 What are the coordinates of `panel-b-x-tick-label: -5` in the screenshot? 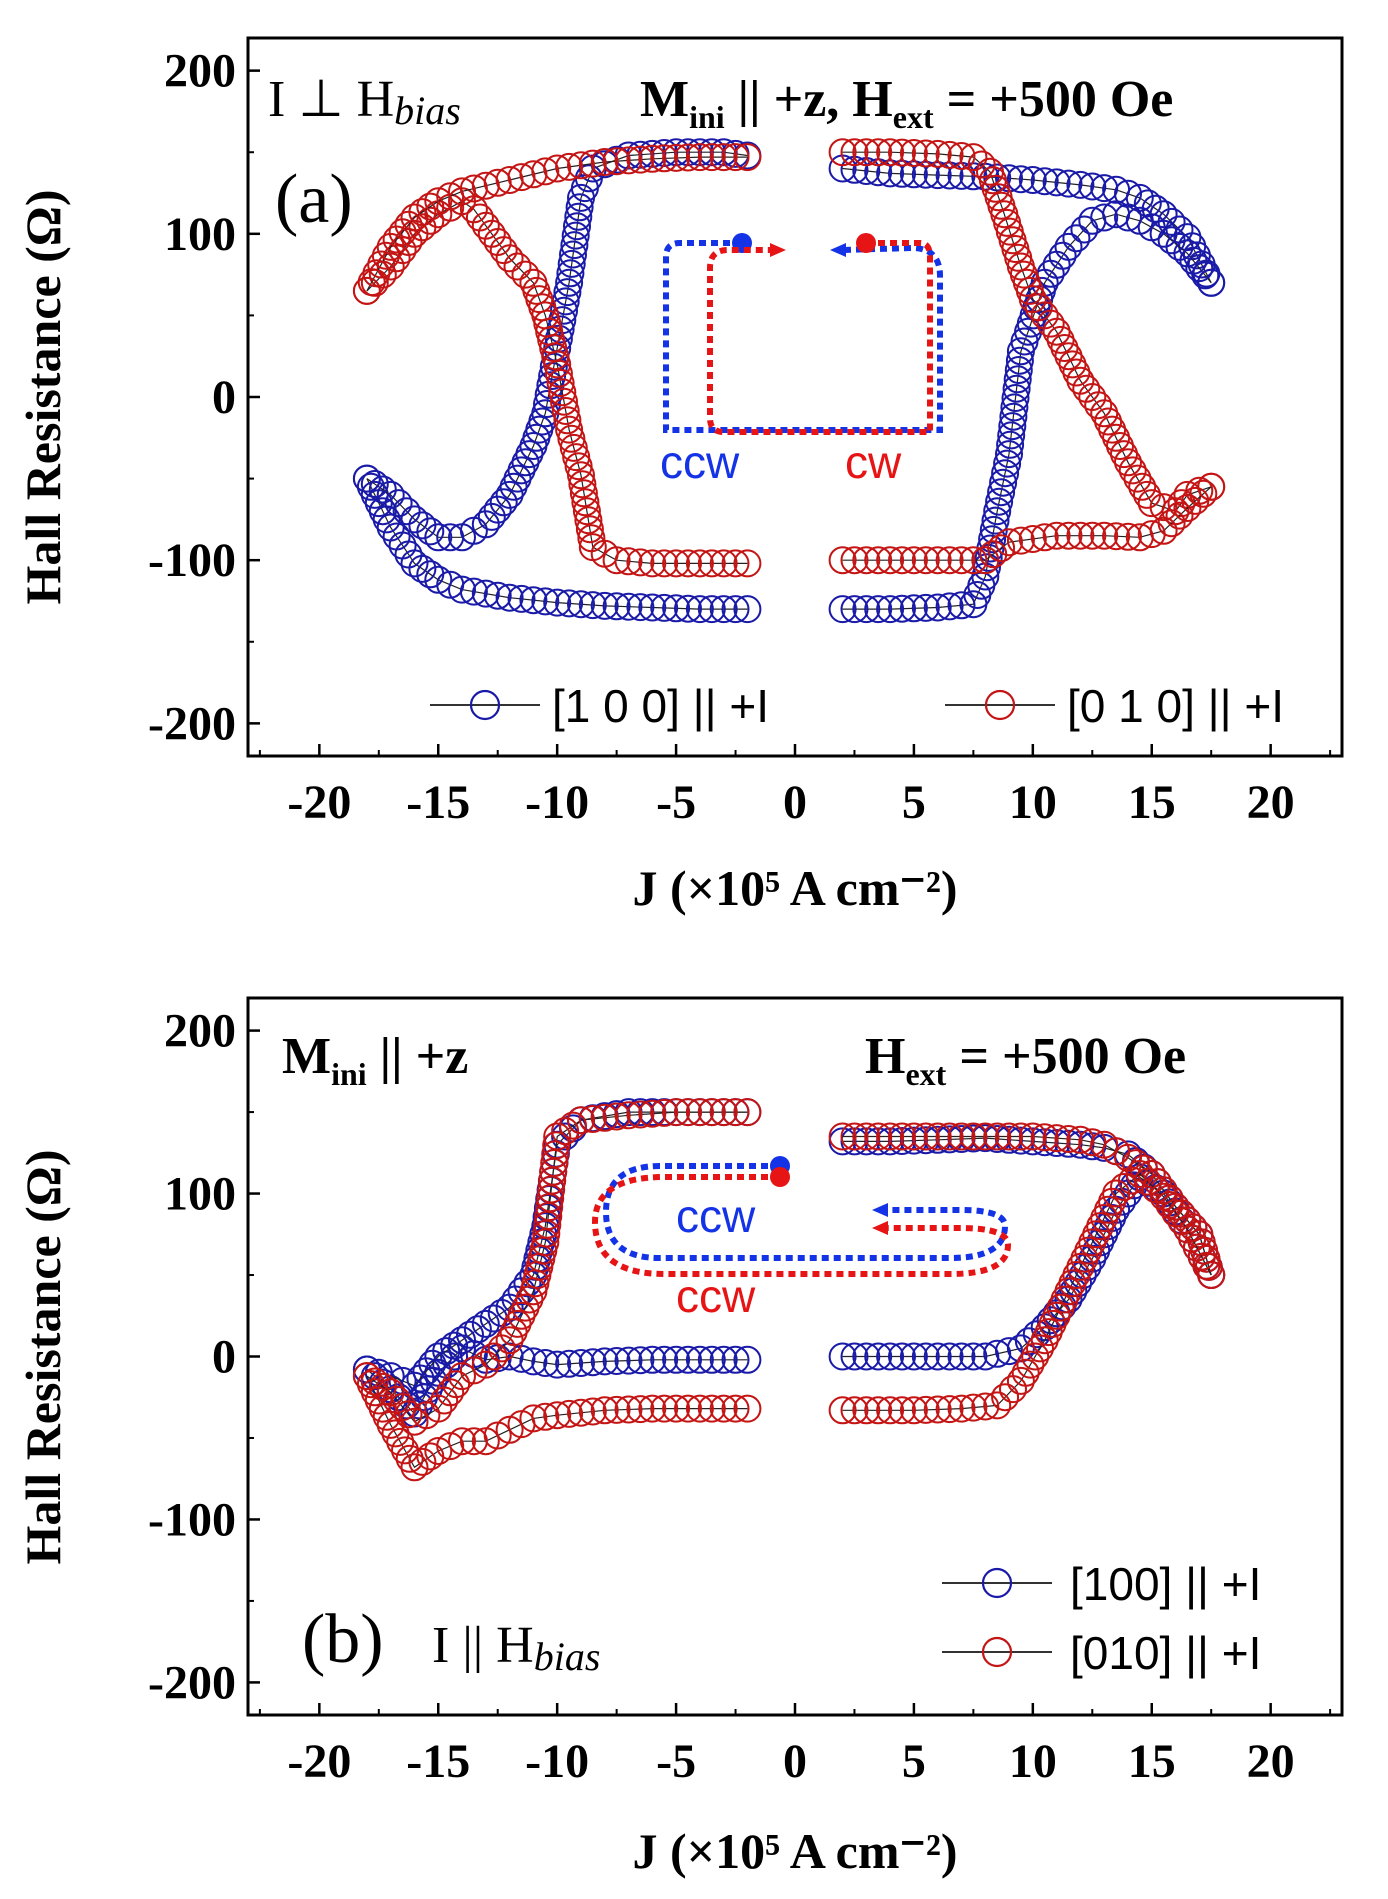 It's located at (676, 1761).